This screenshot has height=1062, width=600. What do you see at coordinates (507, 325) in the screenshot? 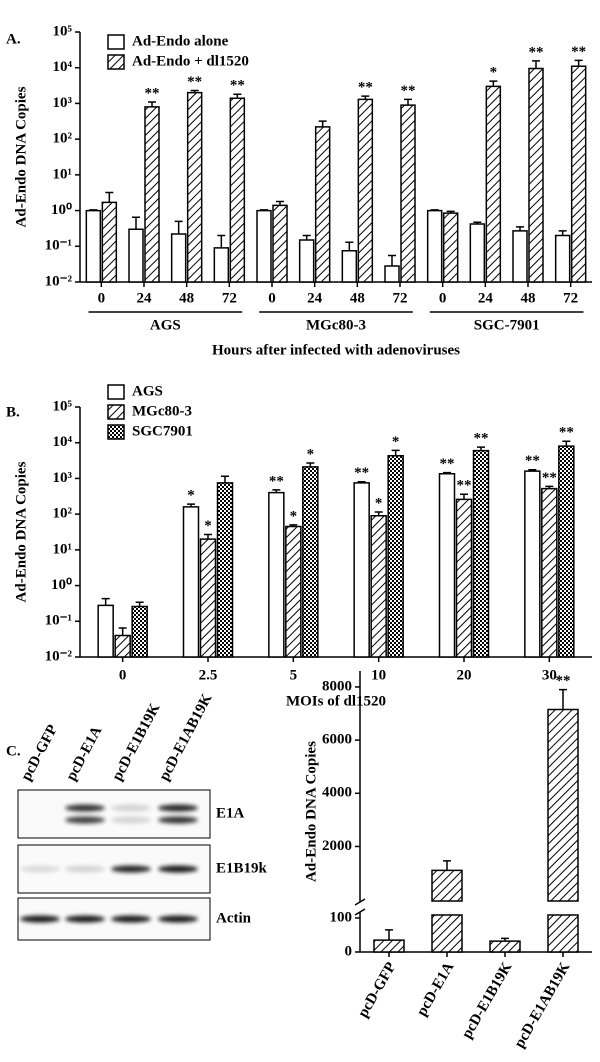
I see `group-label: SGC-7901` at bounding box center [507, 325].